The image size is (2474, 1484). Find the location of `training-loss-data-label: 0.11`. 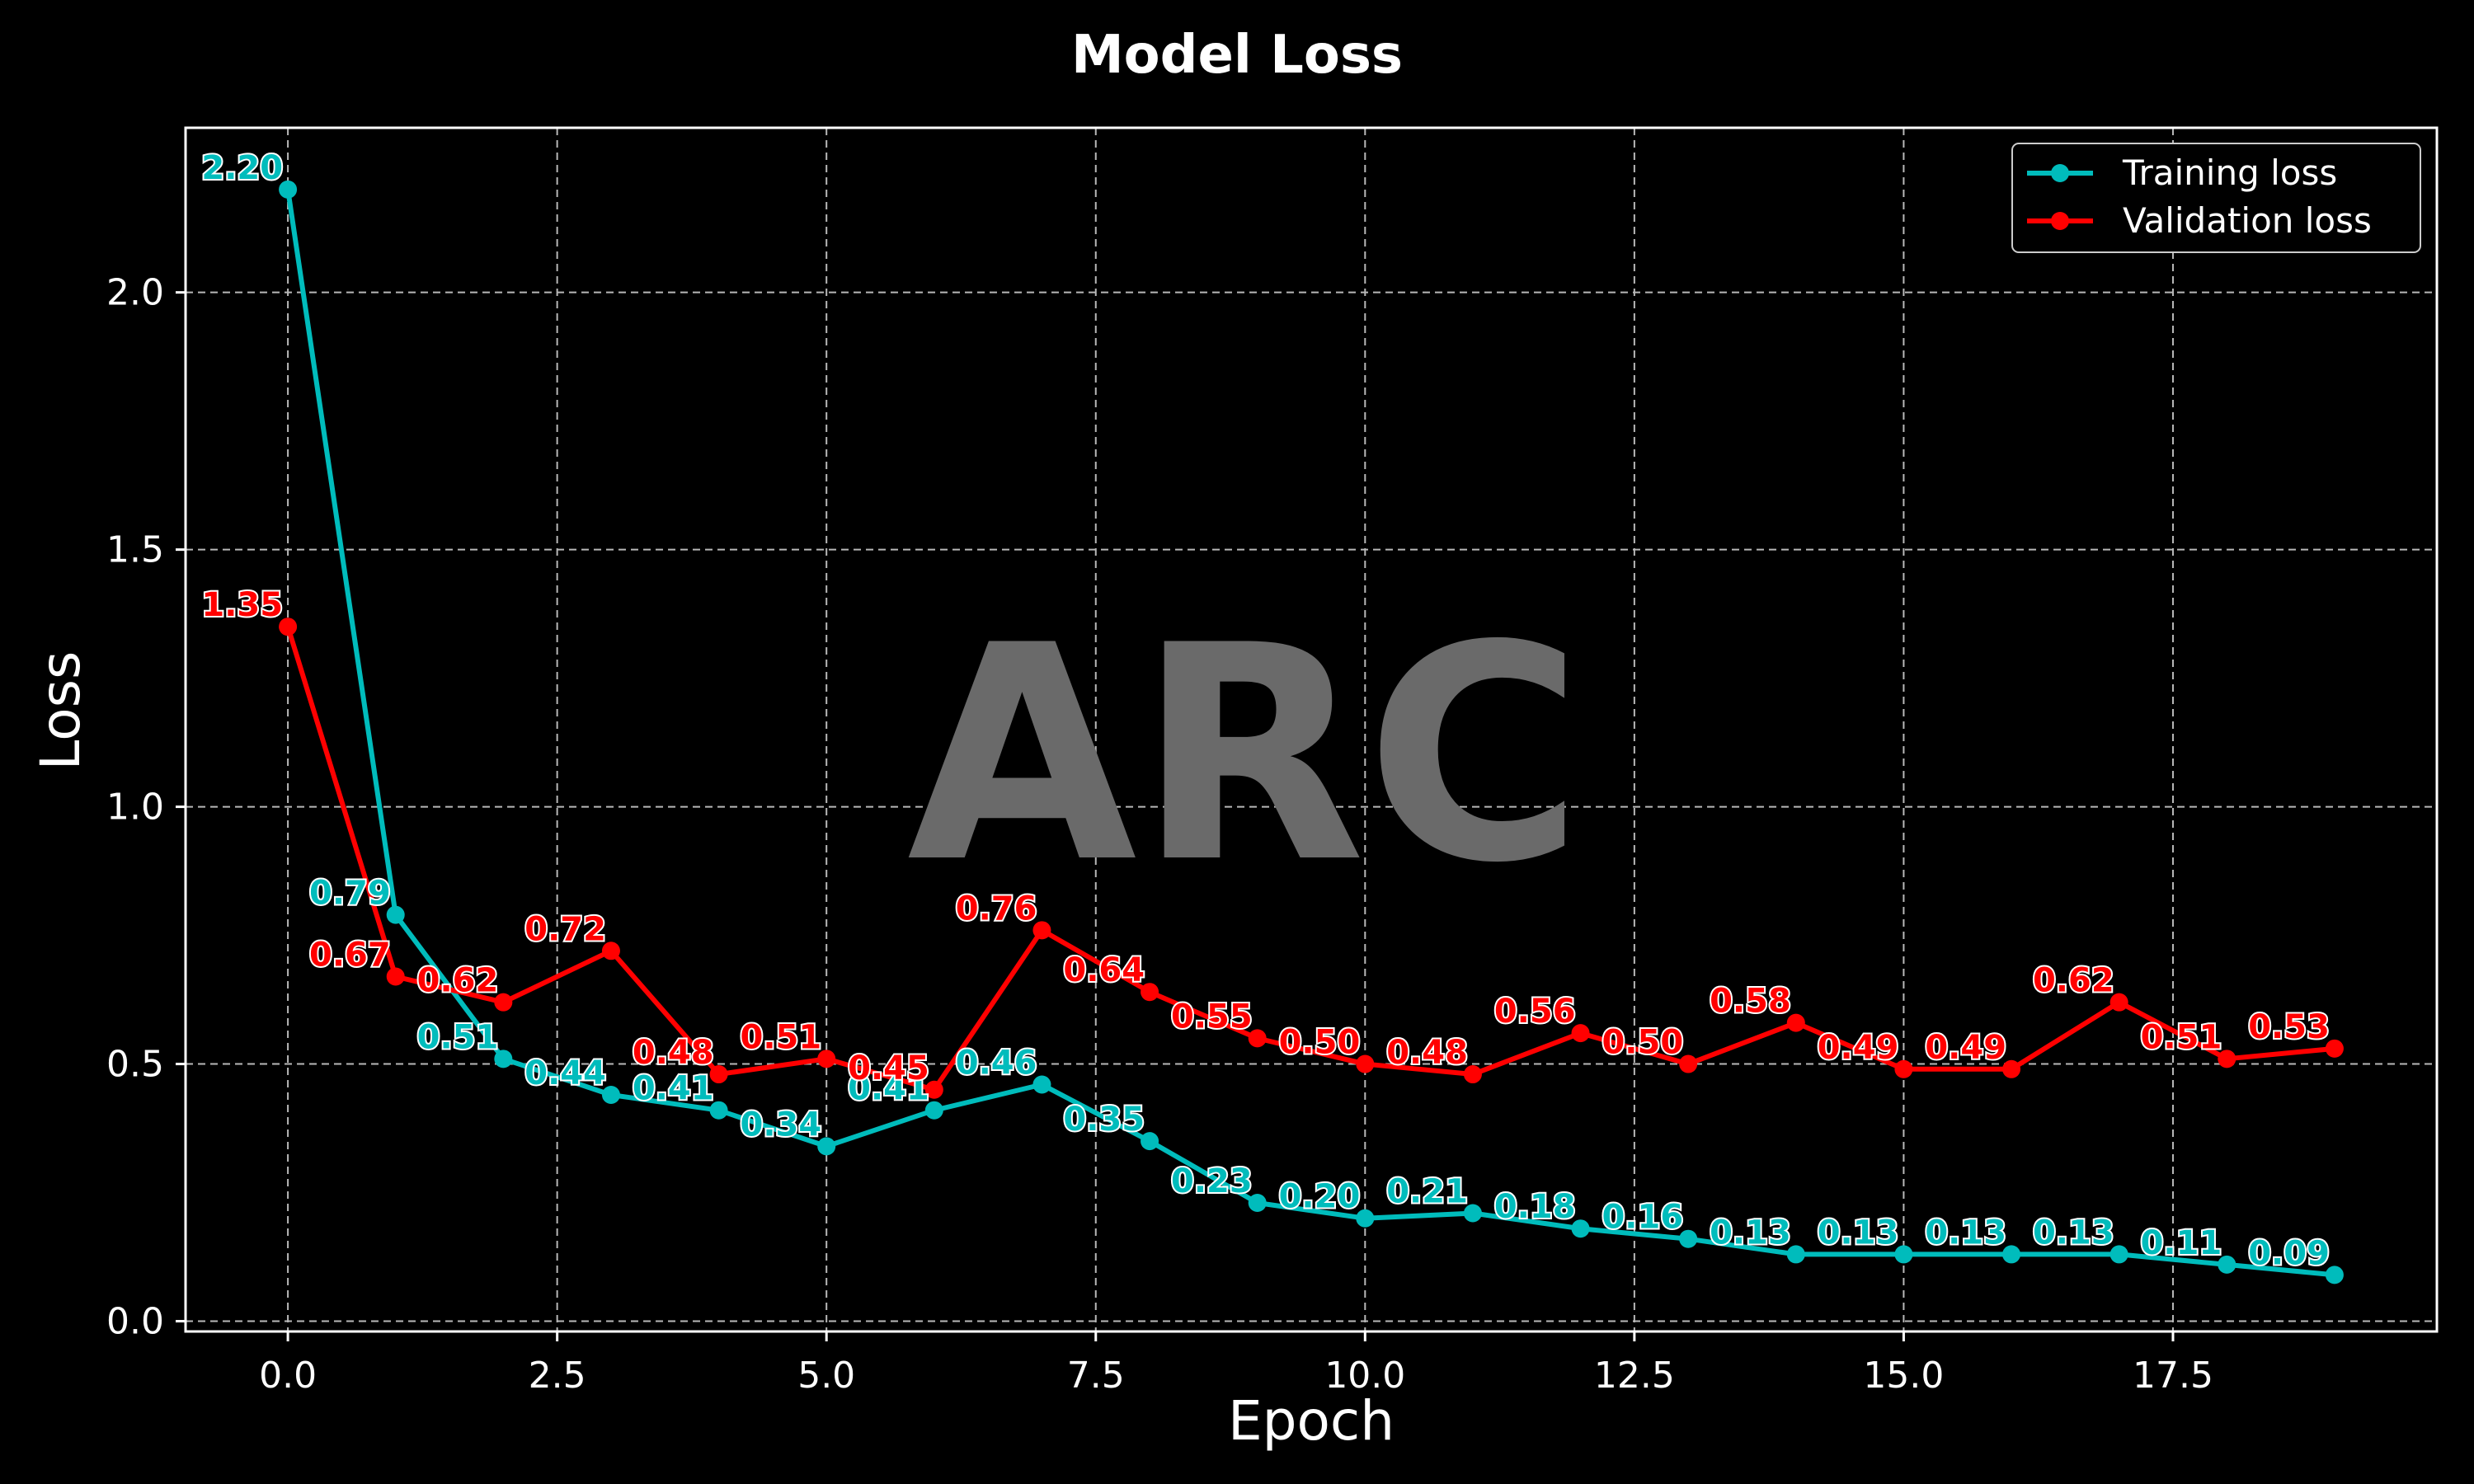

training-loss-data-label: 0.11 is located at coordinates (2181, 1243).